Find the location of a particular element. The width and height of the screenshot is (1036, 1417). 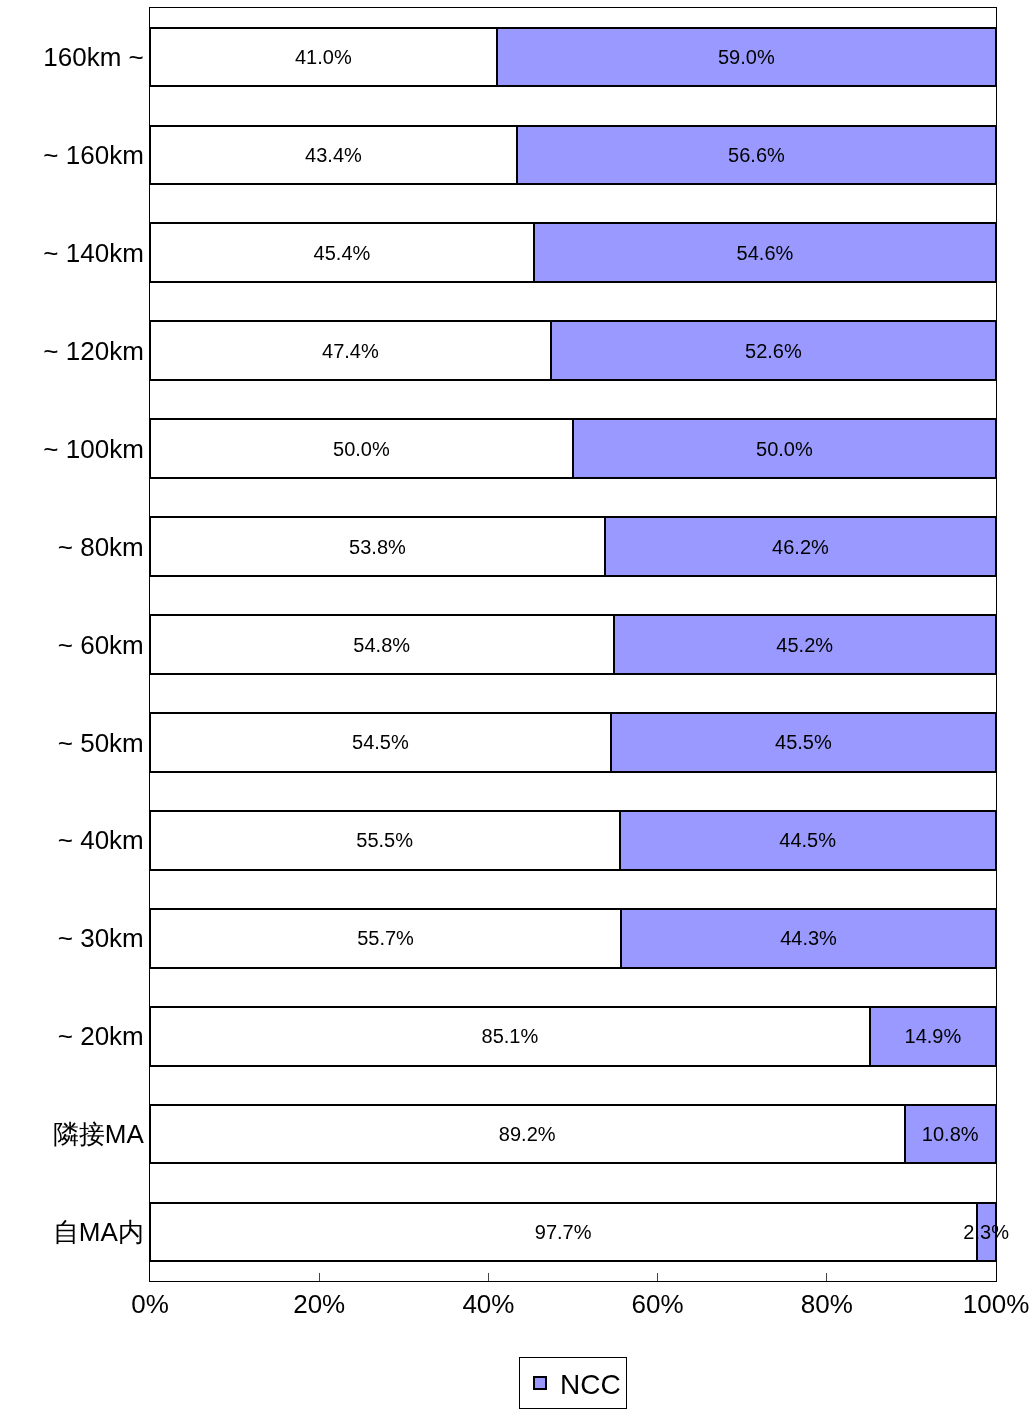

data-label: 45.4% is located at coordinates (342, 252).